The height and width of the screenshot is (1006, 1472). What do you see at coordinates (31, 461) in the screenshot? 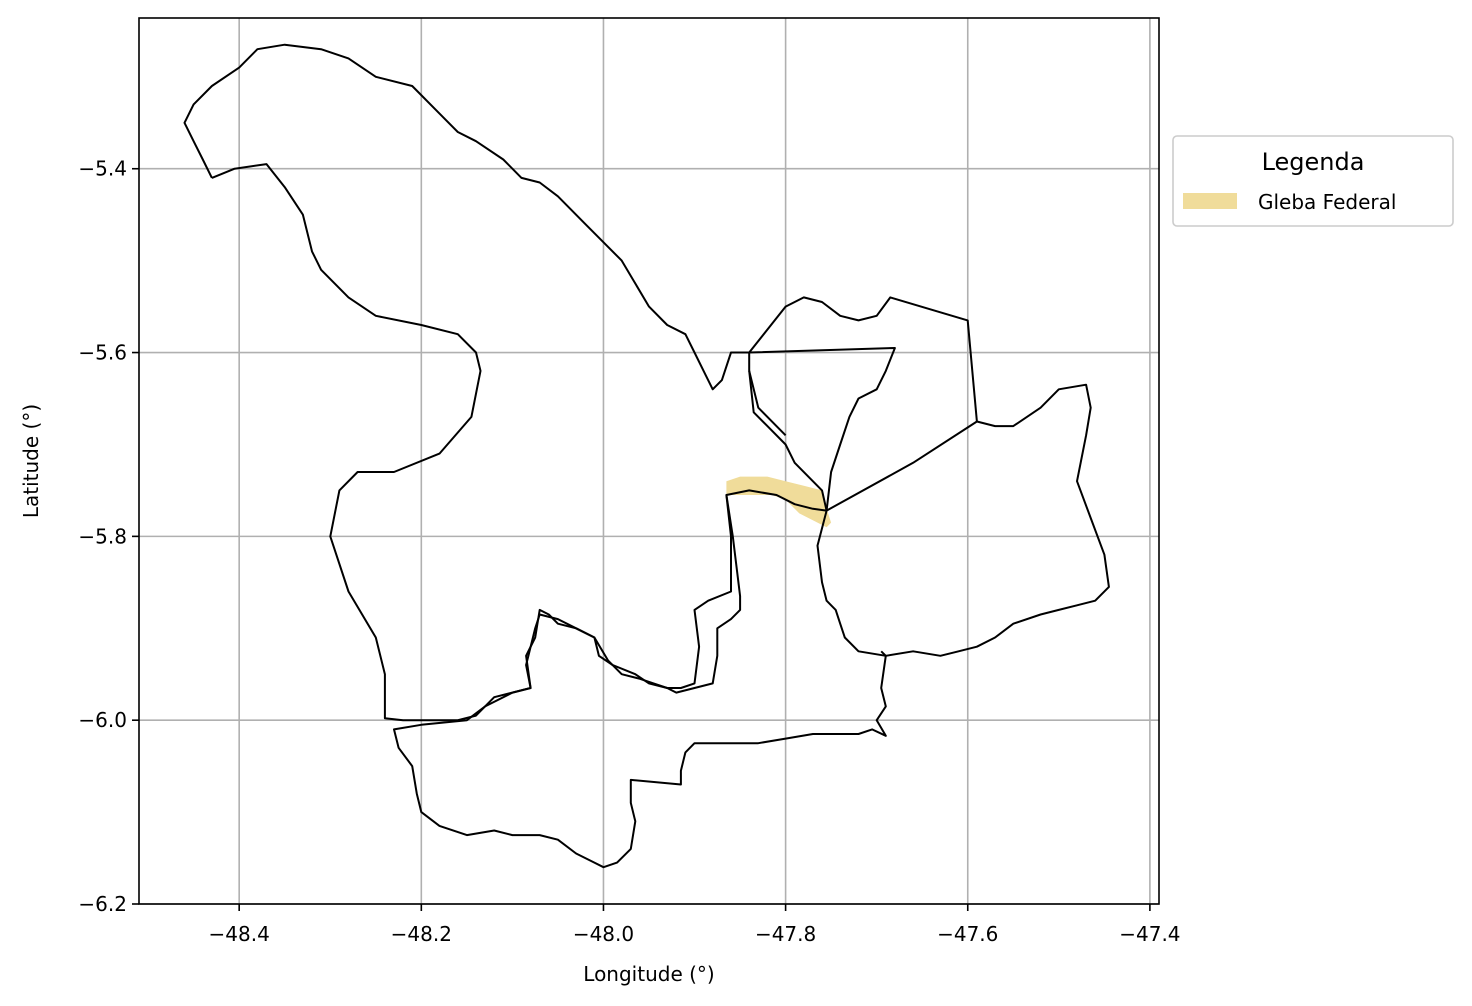
I see `y-axis-label: Latitude (°)` at bounding box center [31, 461].